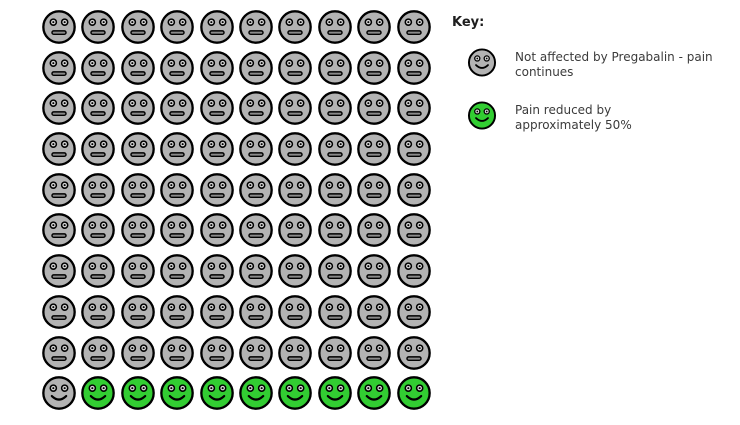  Describe the element at coordinates (573, 124) in the screenshot. I see `key-label-line: approximately 50%` at that location.